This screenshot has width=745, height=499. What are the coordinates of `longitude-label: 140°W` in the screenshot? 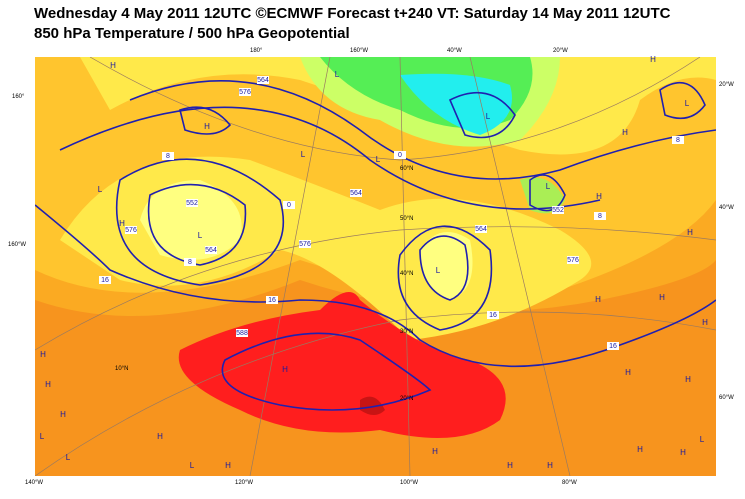 It's located at (34, 483).